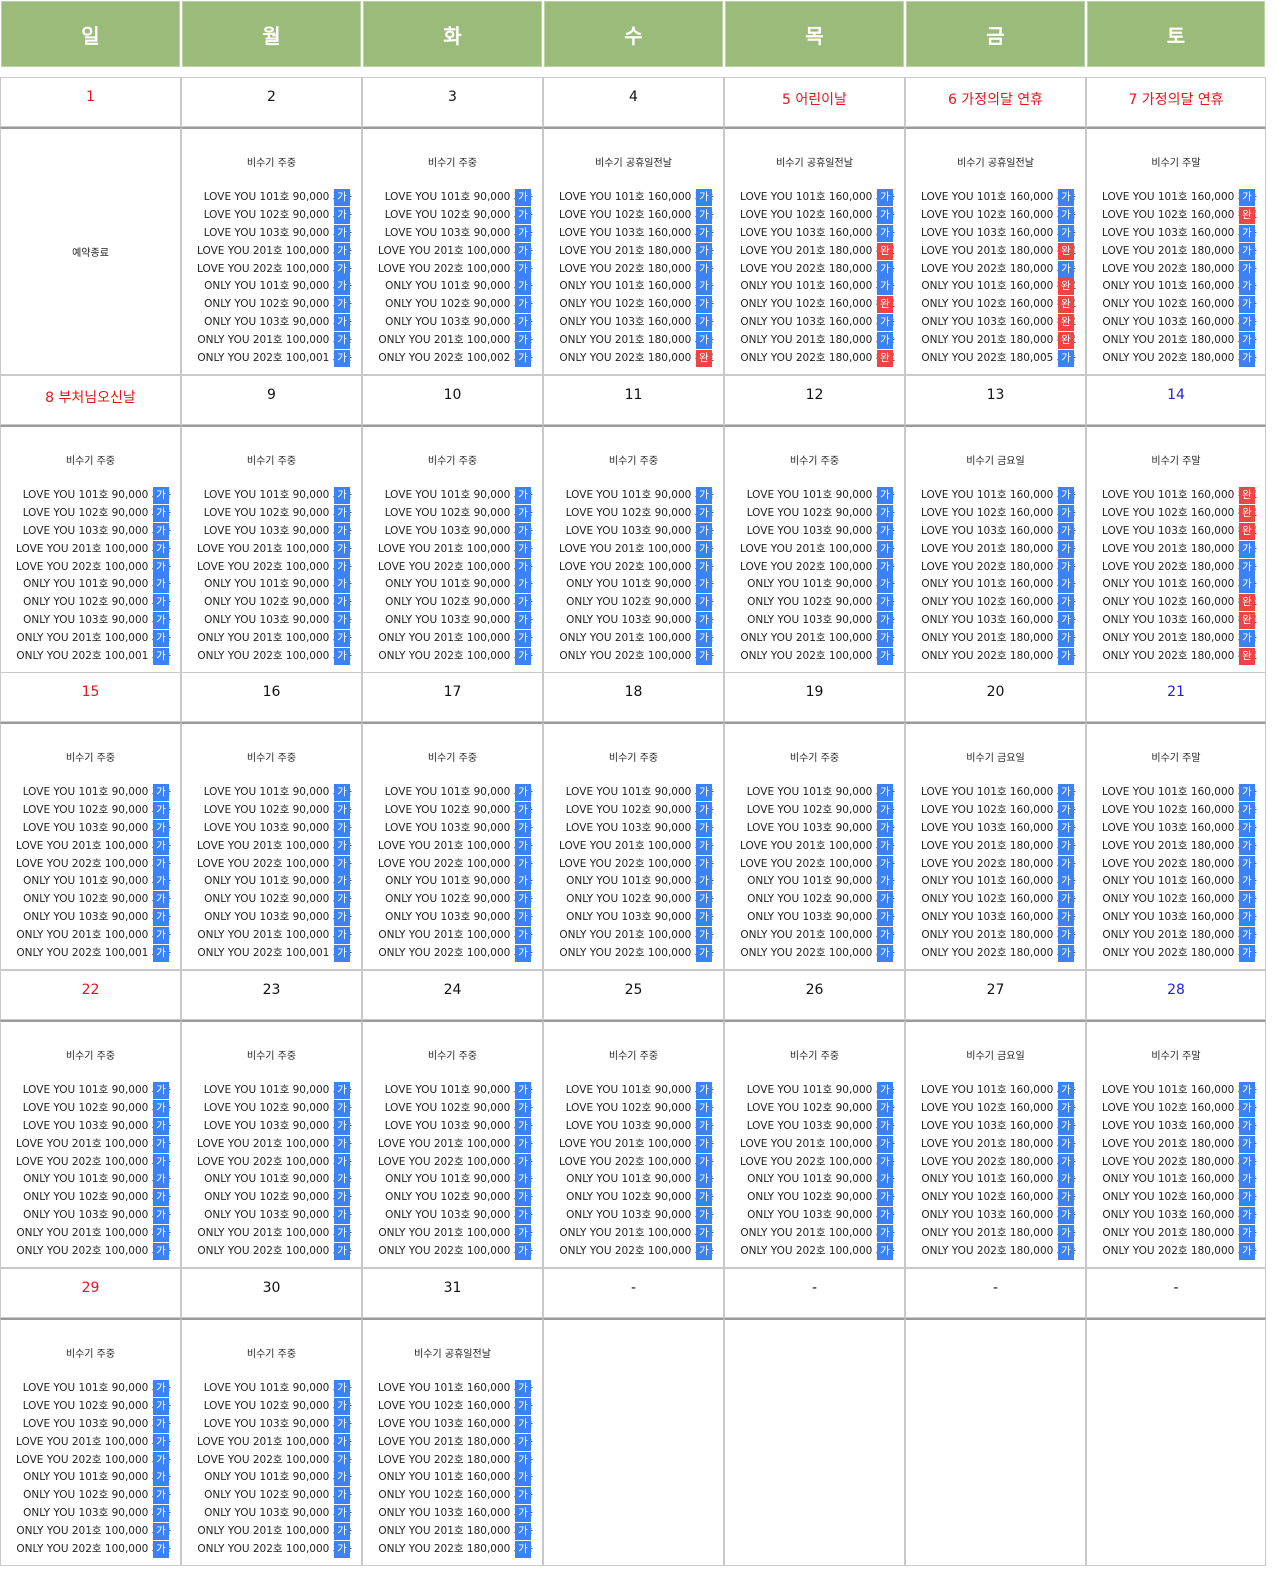  What do you see at coordinates (995, 603) in the screenshot?
I see `room-row: ONLY YOU 102호 160,000 가능가` at bounding box center [995, 603].